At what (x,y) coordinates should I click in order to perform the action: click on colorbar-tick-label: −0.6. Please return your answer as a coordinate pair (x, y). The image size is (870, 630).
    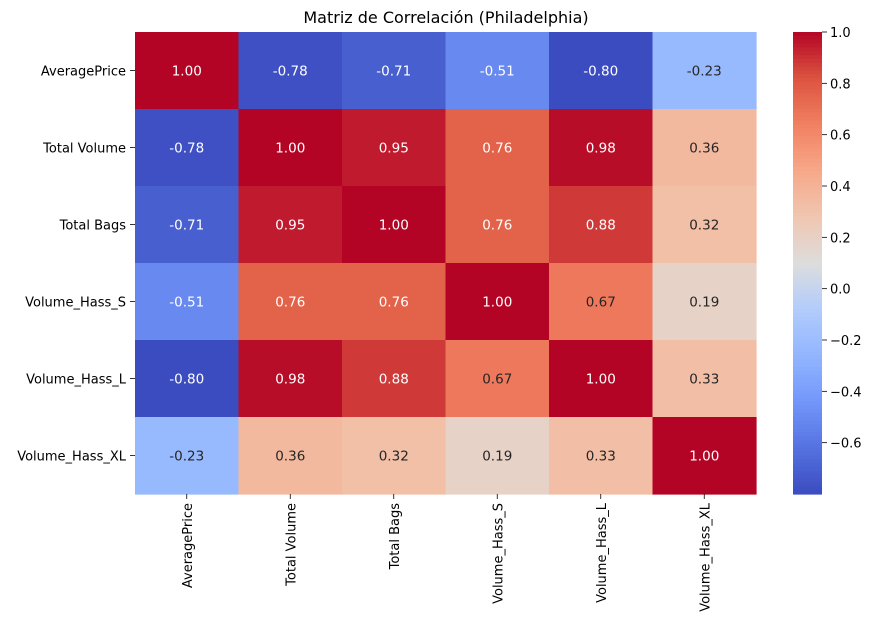
    Looking at the image, I should click on (846, 444).